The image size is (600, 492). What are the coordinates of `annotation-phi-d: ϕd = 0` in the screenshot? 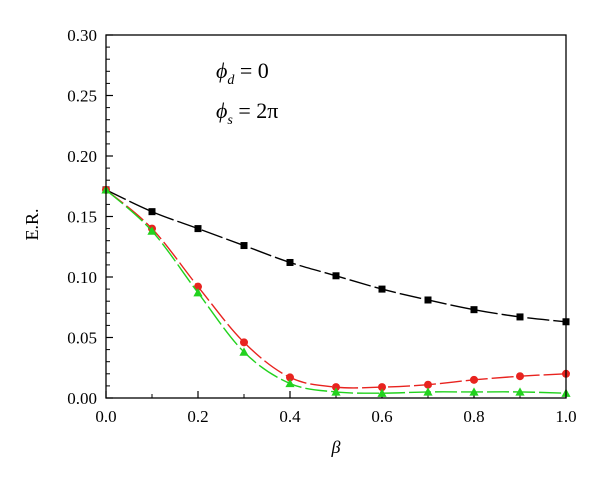 It's located at (242, 73).